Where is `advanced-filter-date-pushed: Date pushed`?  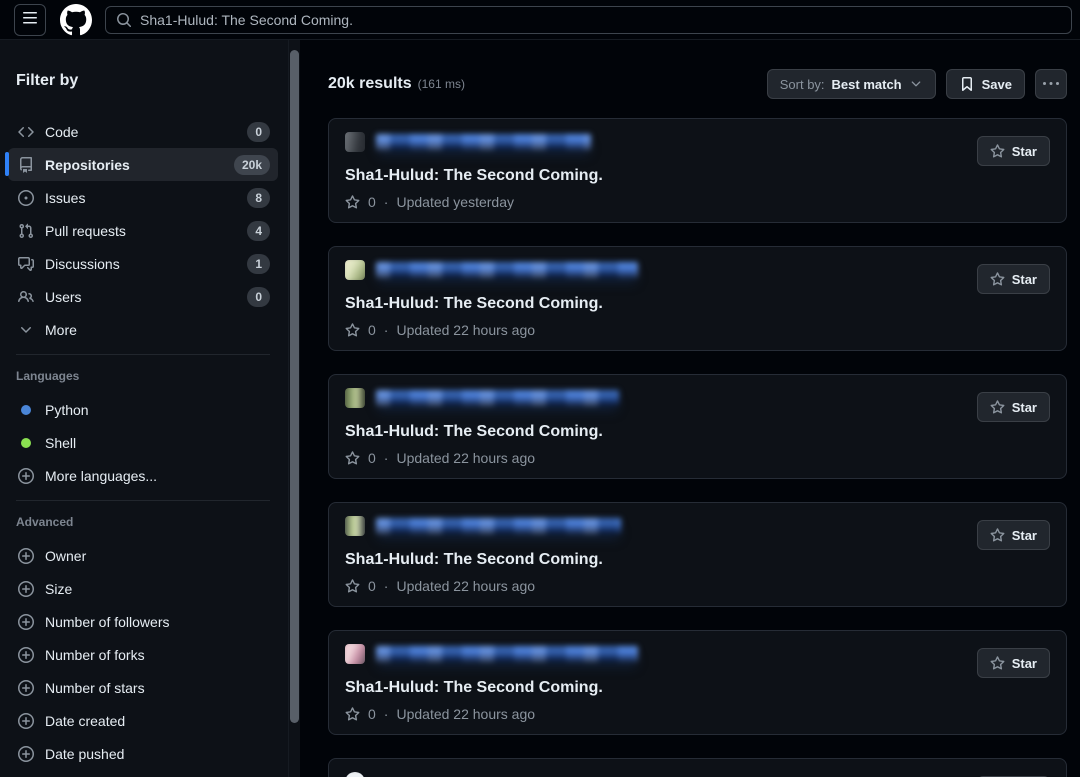 advanced-filter-date-pushed: Date pushed is located at coordinates (143, 753).